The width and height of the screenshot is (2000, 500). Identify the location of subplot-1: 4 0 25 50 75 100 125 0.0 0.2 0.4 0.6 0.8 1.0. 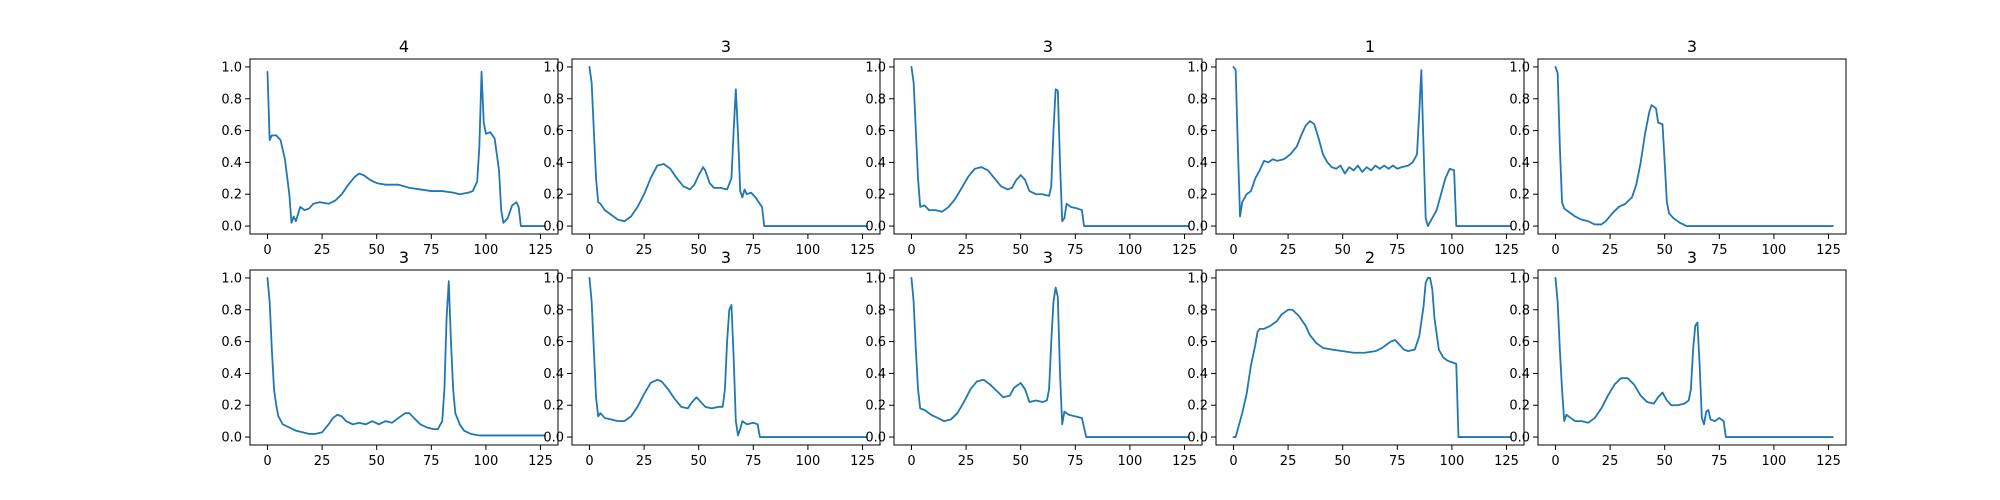
(390, 147).